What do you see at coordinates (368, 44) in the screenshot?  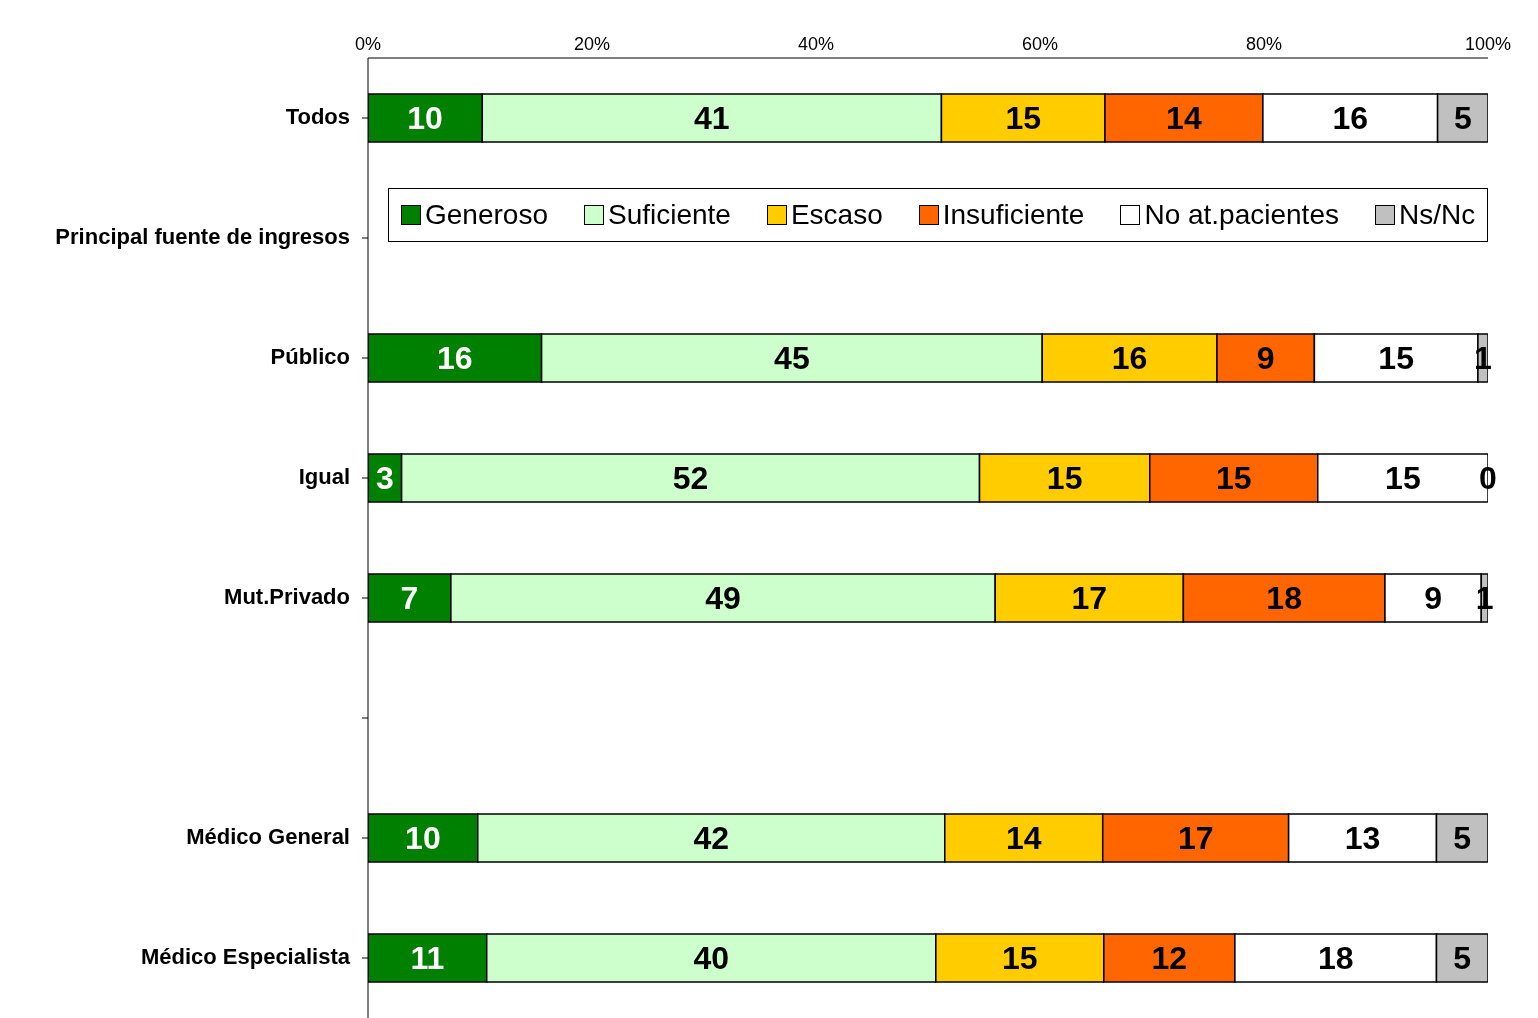 I see `x-tick-label: 0%` at bounding box center [368, 44].